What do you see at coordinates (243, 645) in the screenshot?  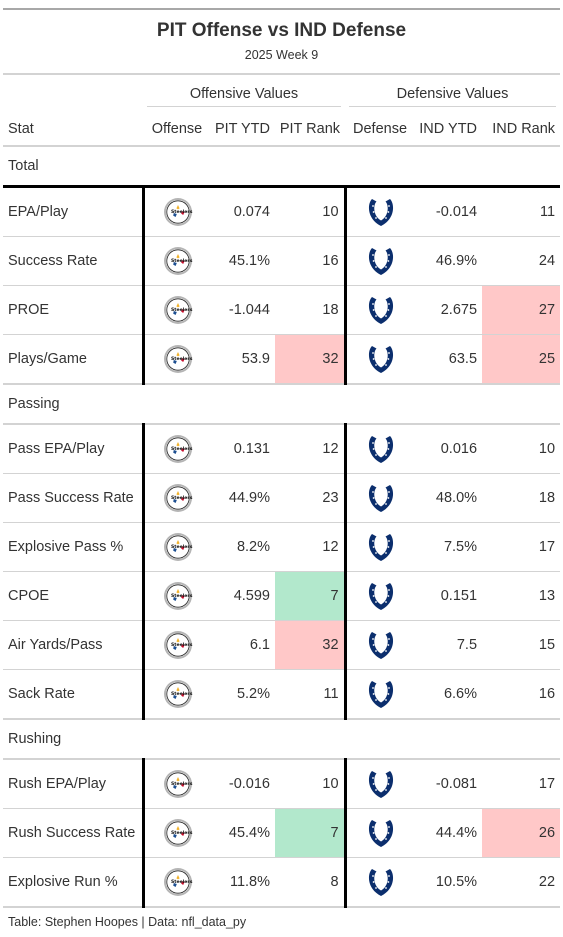 I see `pit-ytd-cell: 6.1` at bounding box center [243, 645].